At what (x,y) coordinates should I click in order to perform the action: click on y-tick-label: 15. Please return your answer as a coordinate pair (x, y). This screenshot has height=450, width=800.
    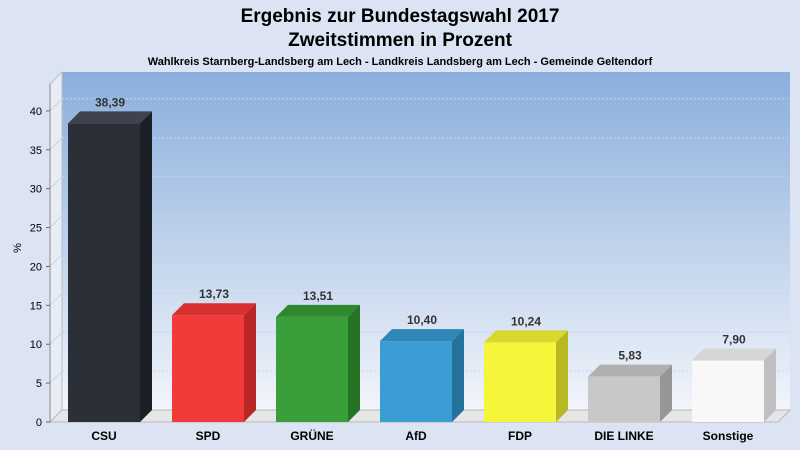
    Looking at the image, I should click on (36, 306).